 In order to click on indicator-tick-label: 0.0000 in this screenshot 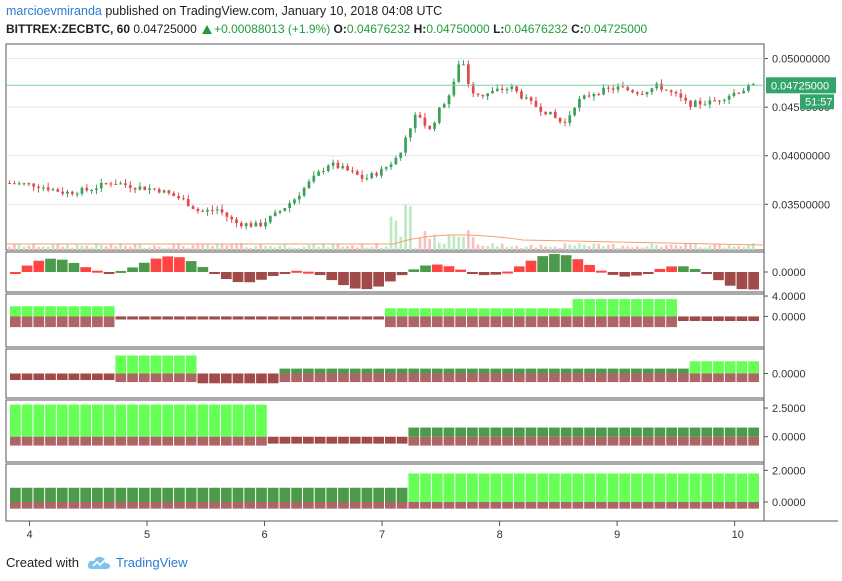, I will do `click(789, 317)`.